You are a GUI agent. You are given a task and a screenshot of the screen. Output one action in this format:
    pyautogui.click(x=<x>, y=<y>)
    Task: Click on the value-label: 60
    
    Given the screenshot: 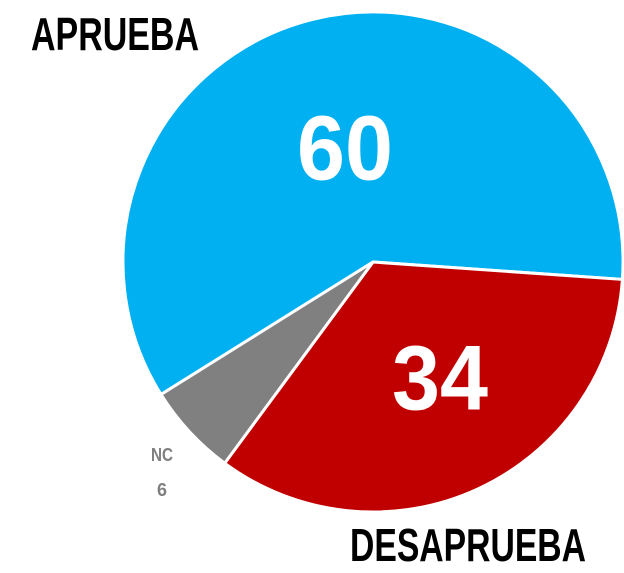 What is the action you would take?
    pyautogui.click(x=345, y=148)
    